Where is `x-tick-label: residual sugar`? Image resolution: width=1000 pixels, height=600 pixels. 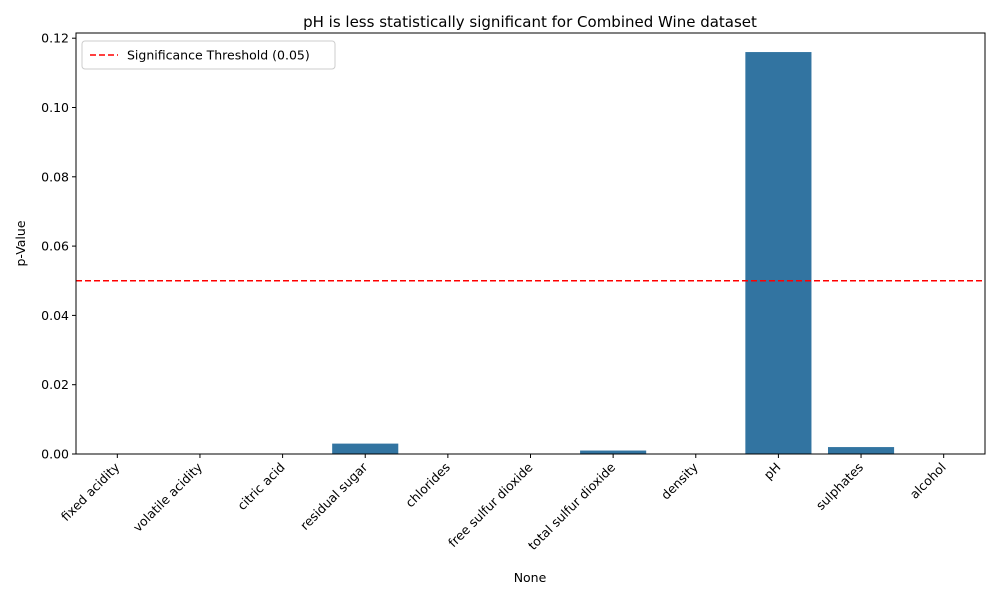
x-tick-label: residual sugar is located at coordinates (334, 496).